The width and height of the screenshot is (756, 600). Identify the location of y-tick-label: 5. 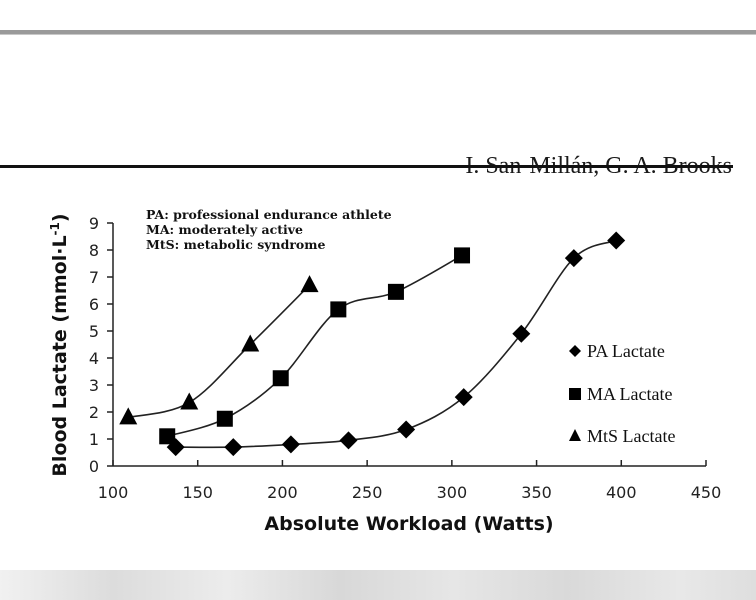
(94, 331).